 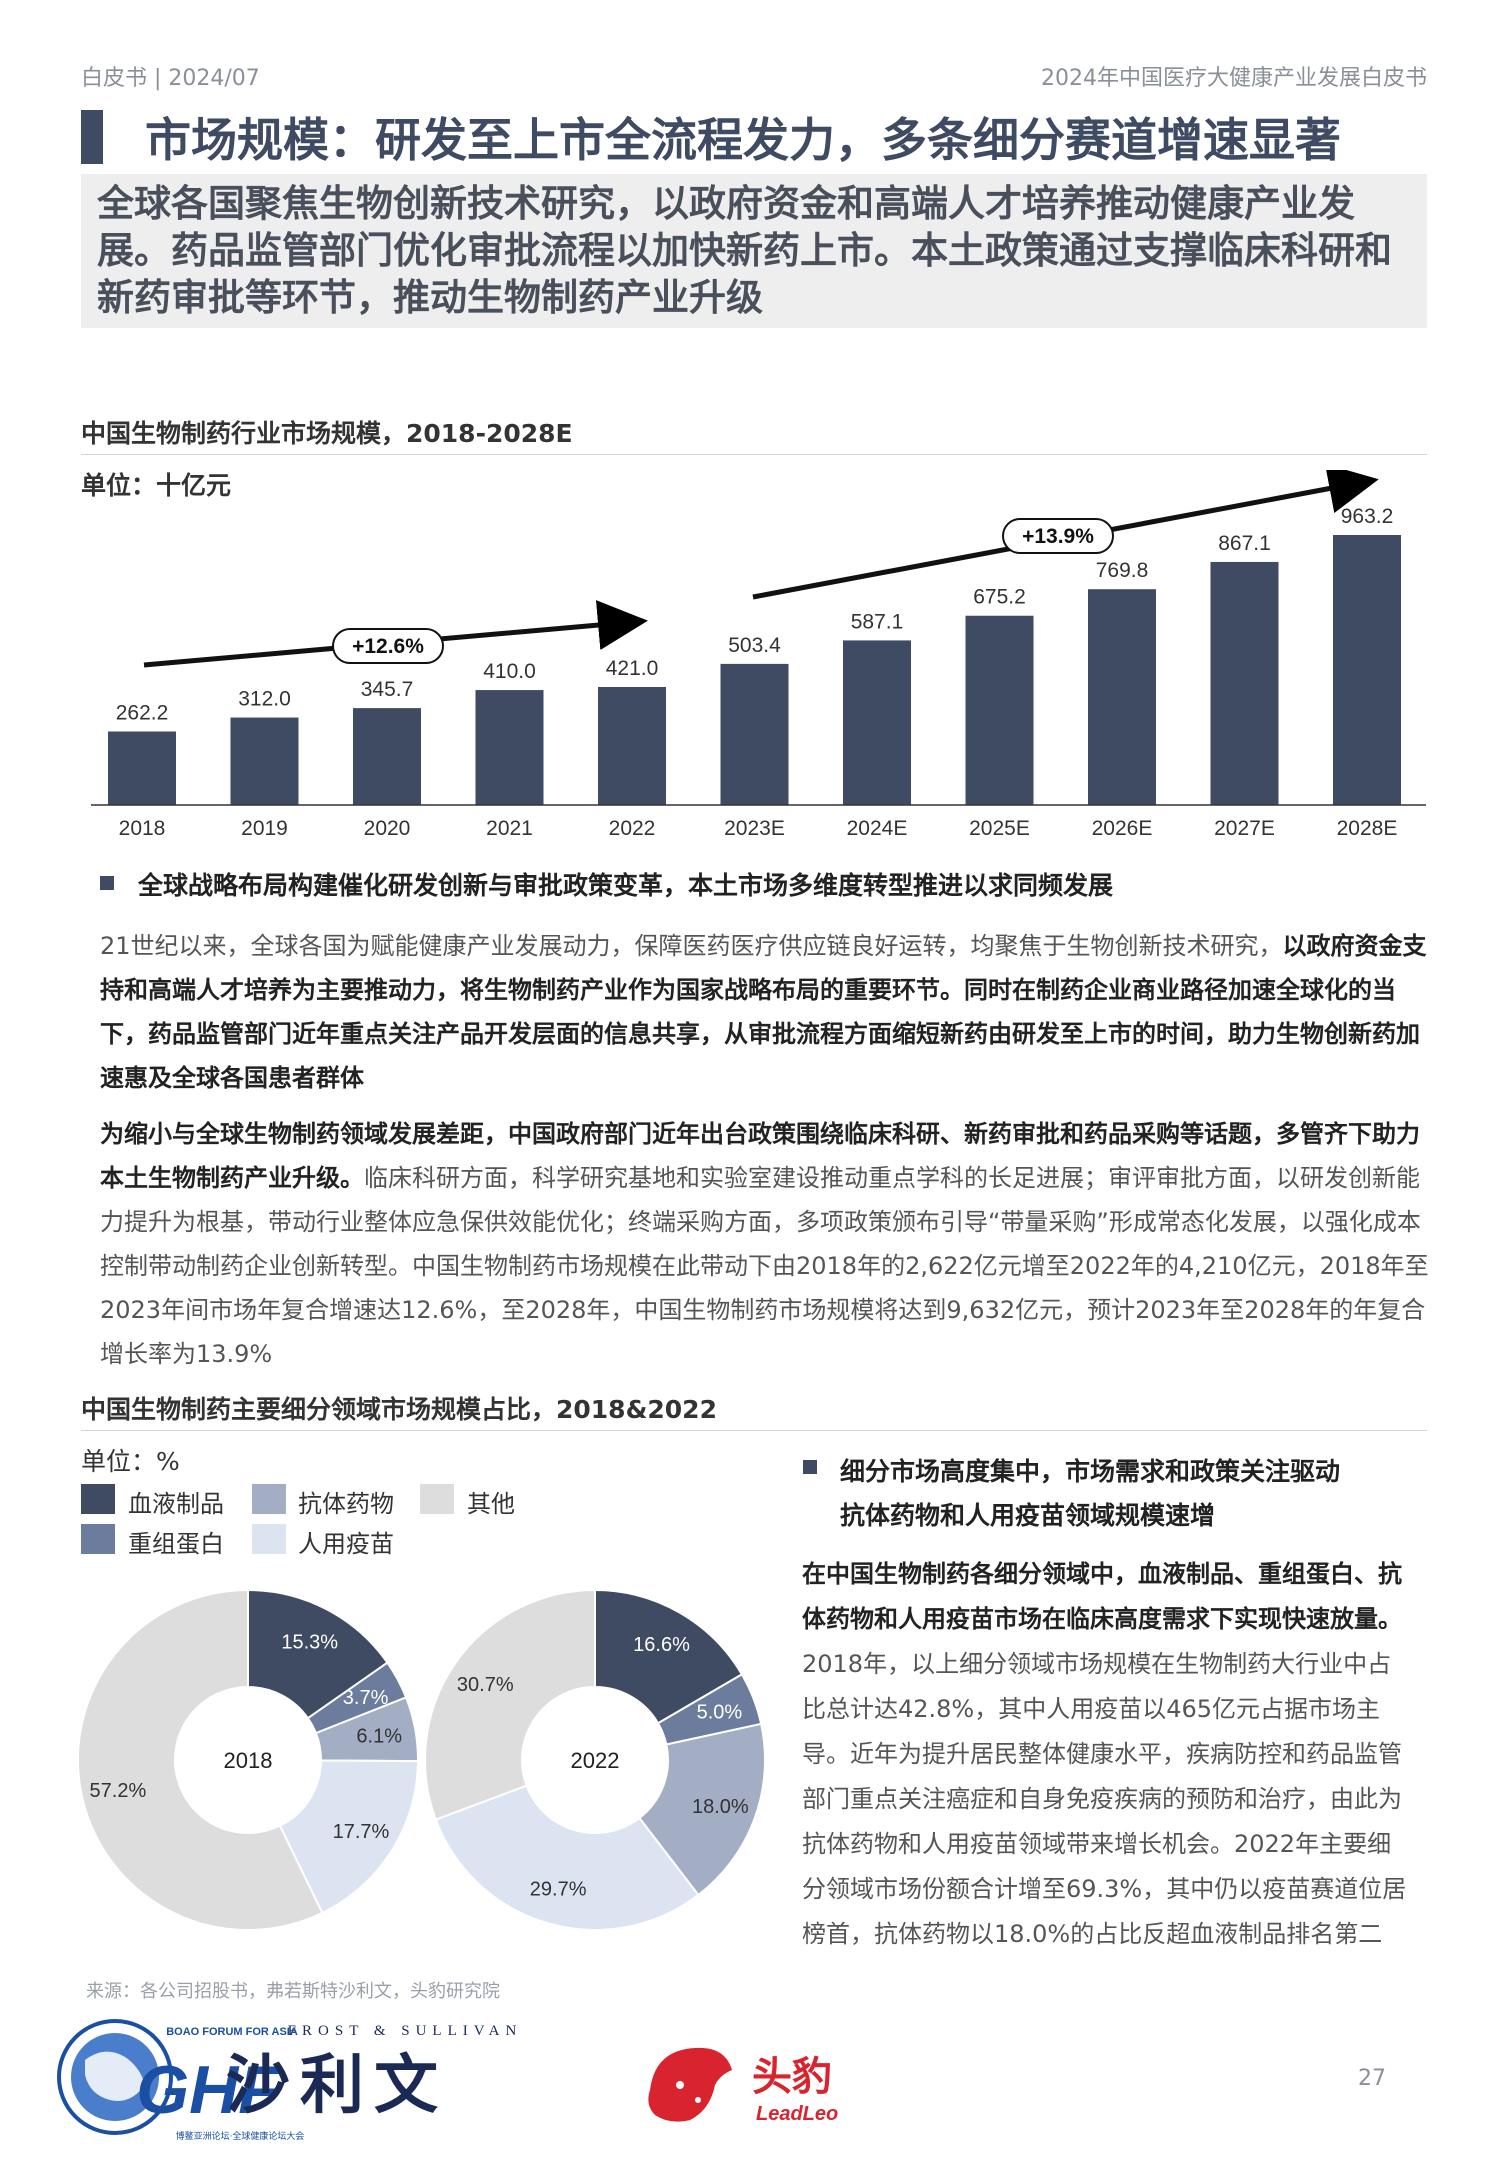 I want to click on legend-swatch-vaccine, so click(x=269, y=1539).